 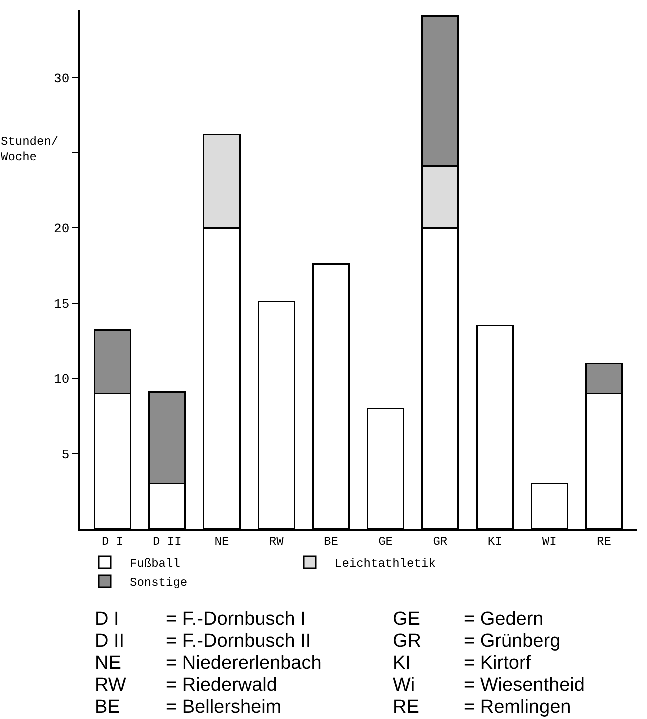 What do you see at coordinates (222, 542) in the screenshot?
I see `x-tick-label: NE` at bounding box center [222, 542].